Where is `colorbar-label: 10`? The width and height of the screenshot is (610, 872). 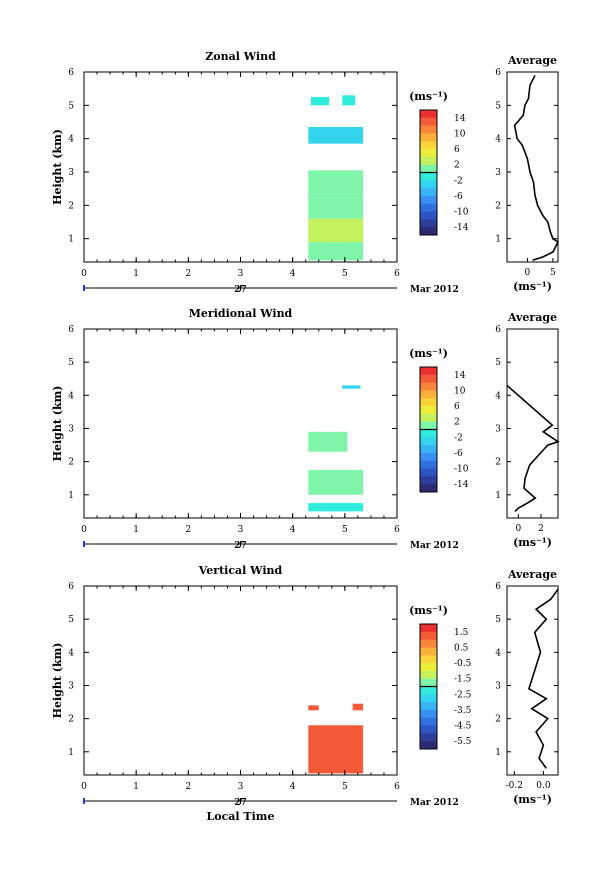
colorbar-label: 10 is located at coordinates (460, 134).